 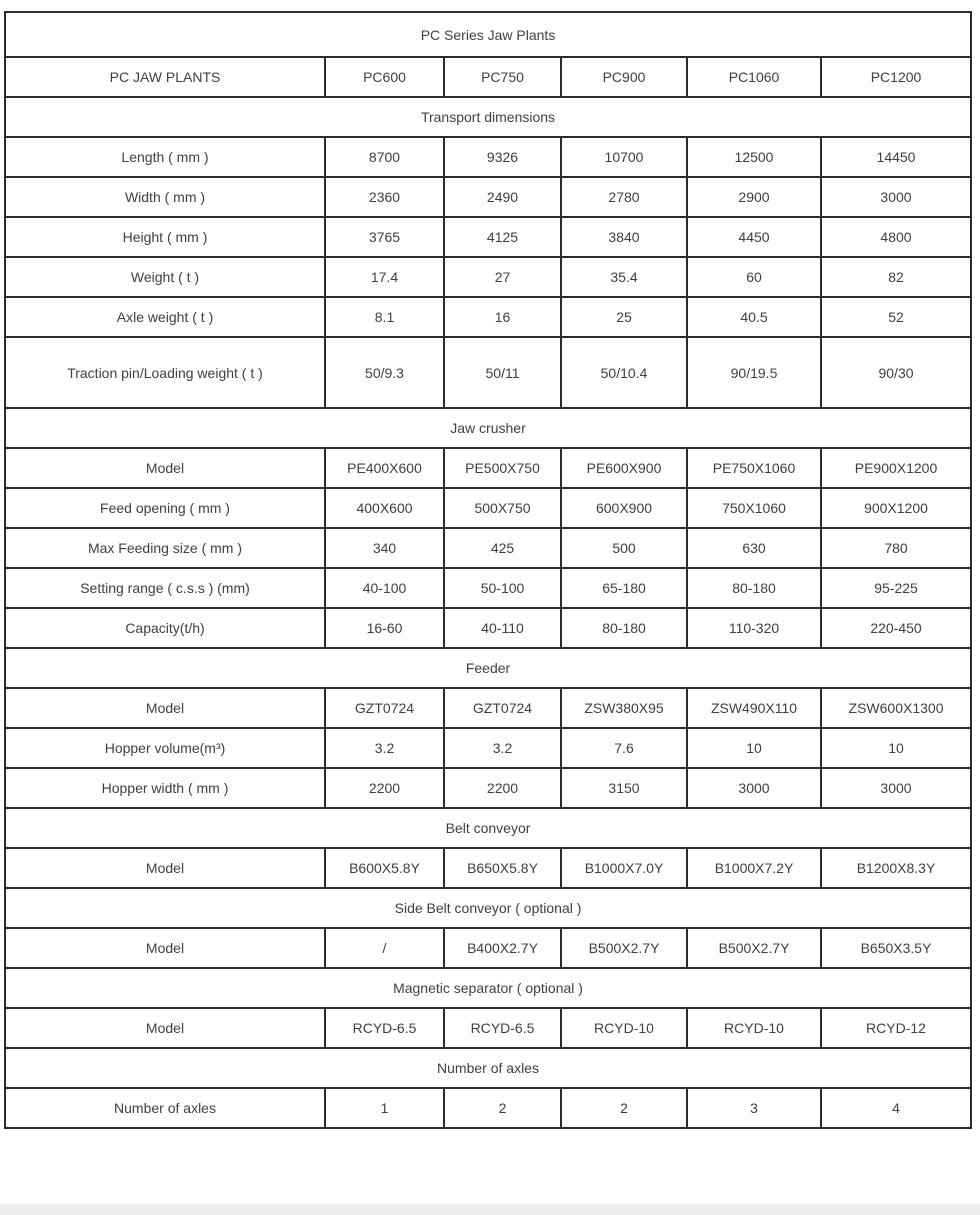 What do you see at coordinates (502, 317) in the screenshot?
I see `value-cell: 16` at bounding box center [502, 317].